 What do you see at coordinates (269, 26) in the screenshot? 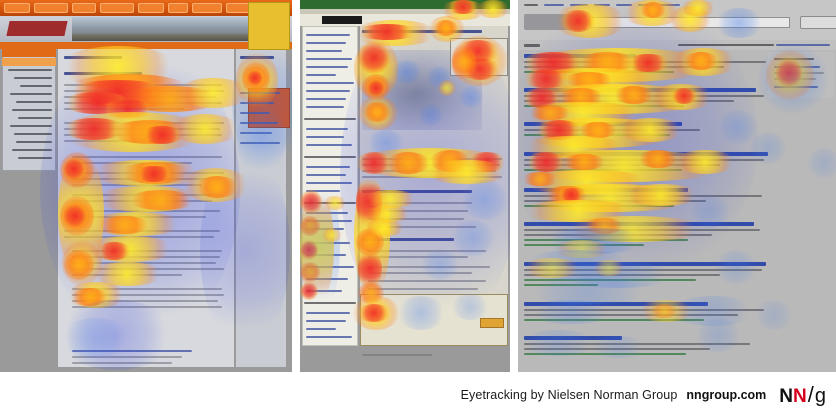
I see `promo-hot-stuff` at bounding box center [269, 26].